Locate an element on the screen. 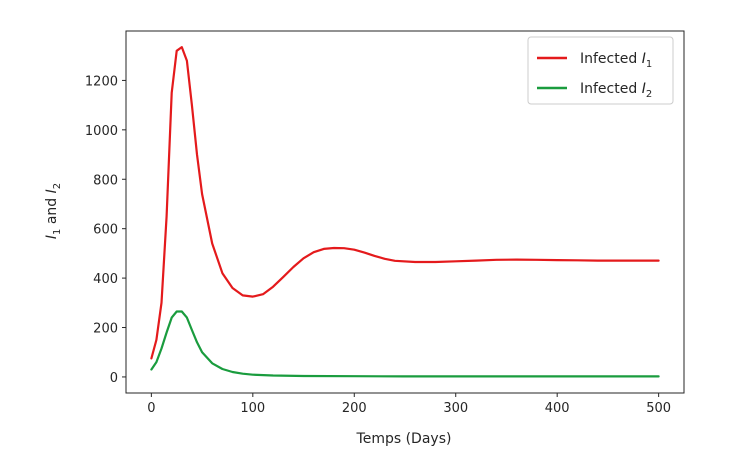 This screenshot has width=751, height=476. y-axis: 0 200 400 600 800 1000 1200 is located at coordinates (105, 230).